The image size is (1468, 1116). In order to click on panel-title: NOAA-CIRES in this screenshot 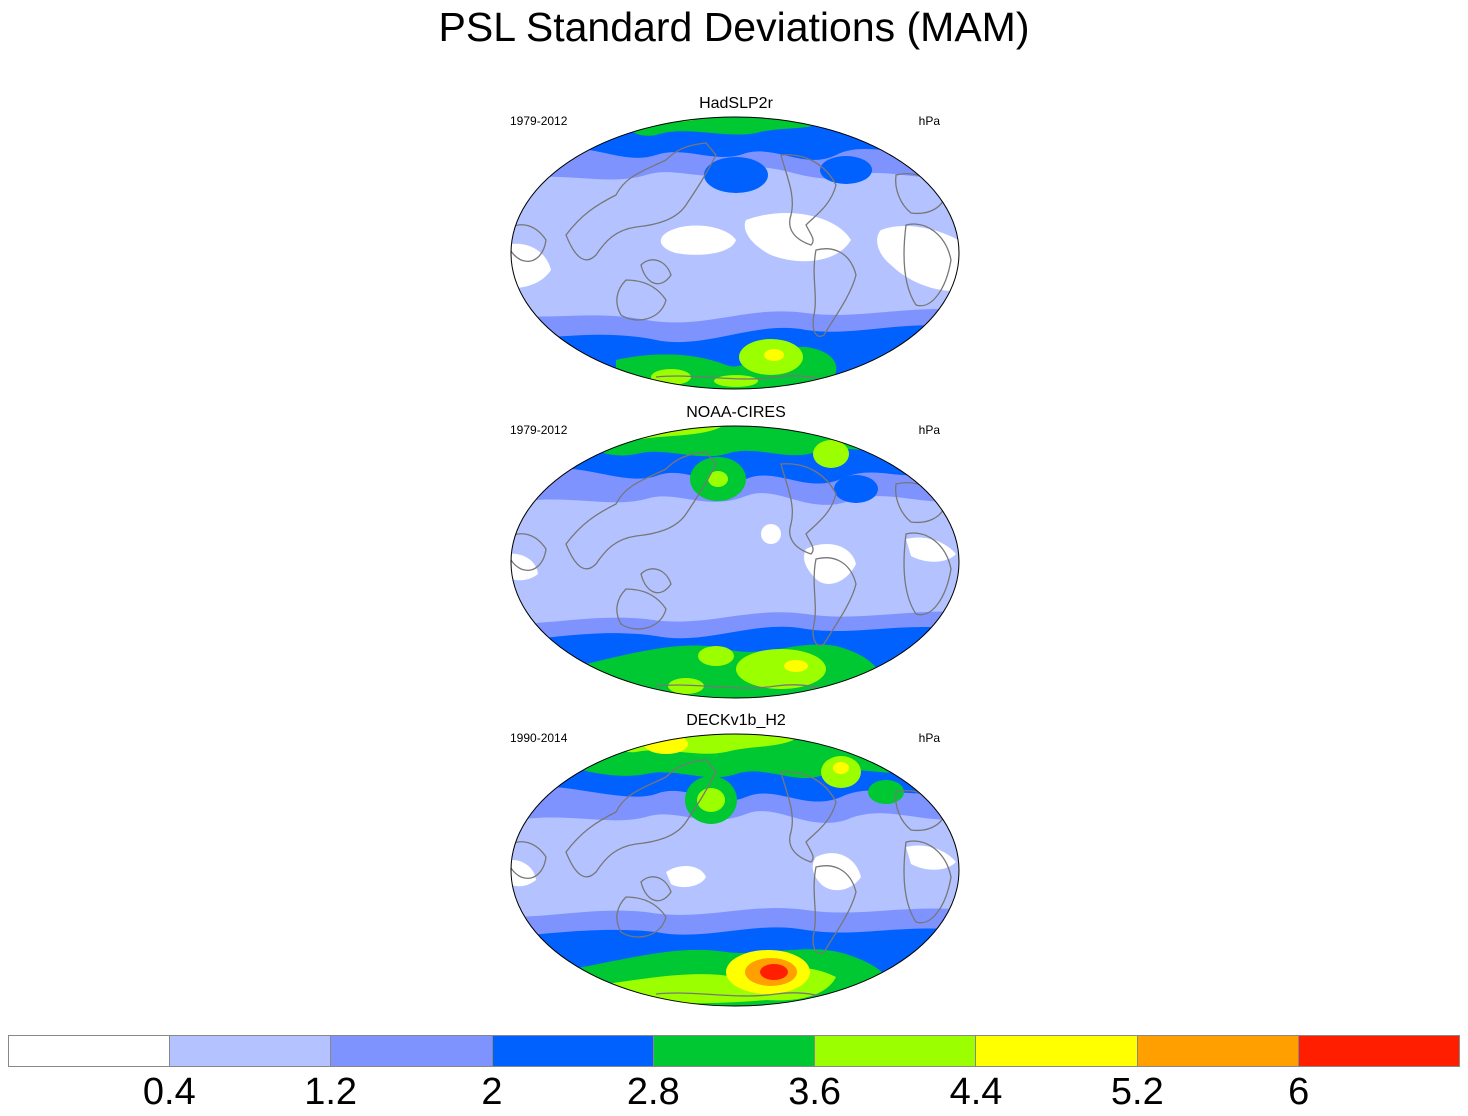, I will do `click(736, 412)`.